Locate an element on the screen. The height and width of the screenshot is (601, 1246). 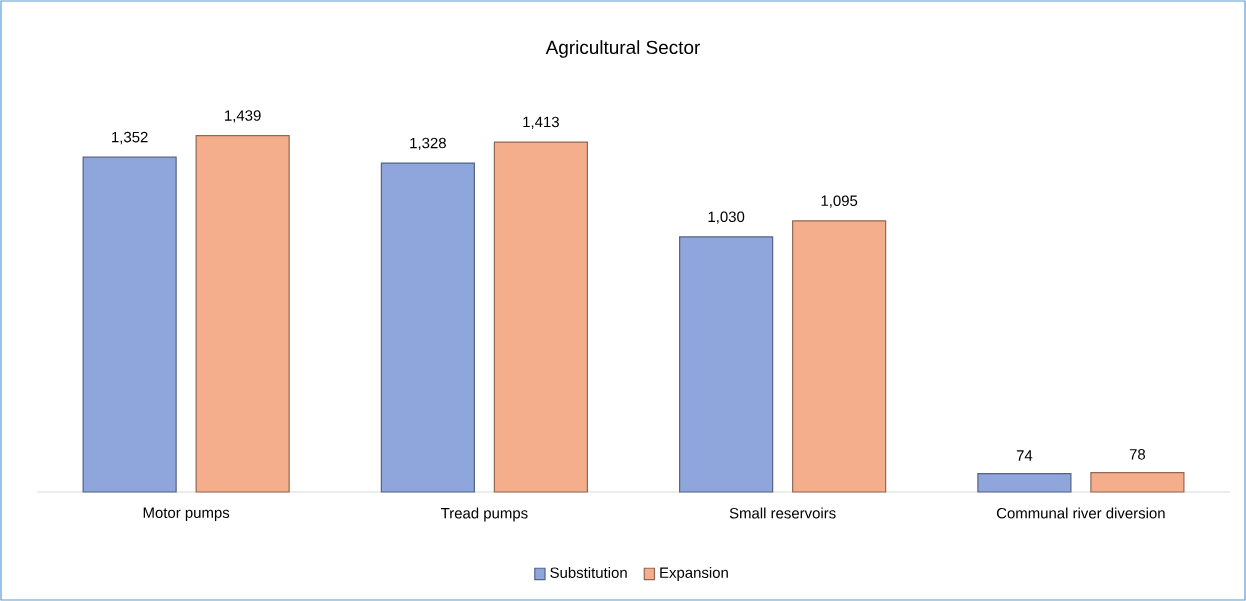
data-label: 74 is located at coordinates (1024, 455).